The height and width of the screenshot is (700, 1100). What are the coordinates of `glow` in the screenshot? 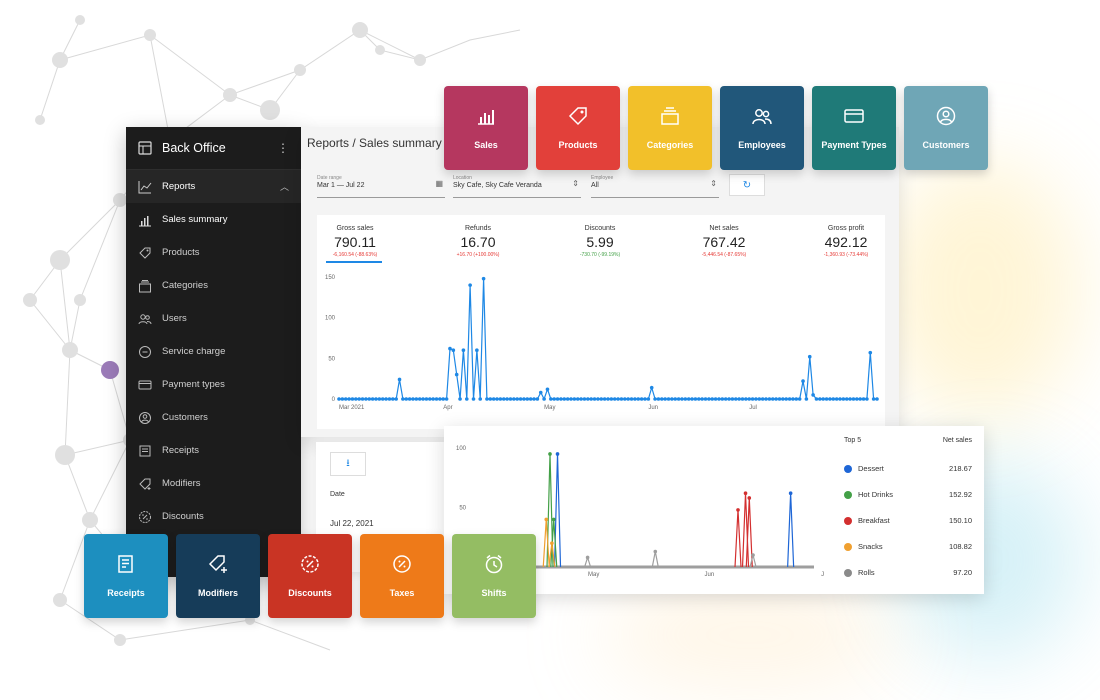 It's located at (750, 635).